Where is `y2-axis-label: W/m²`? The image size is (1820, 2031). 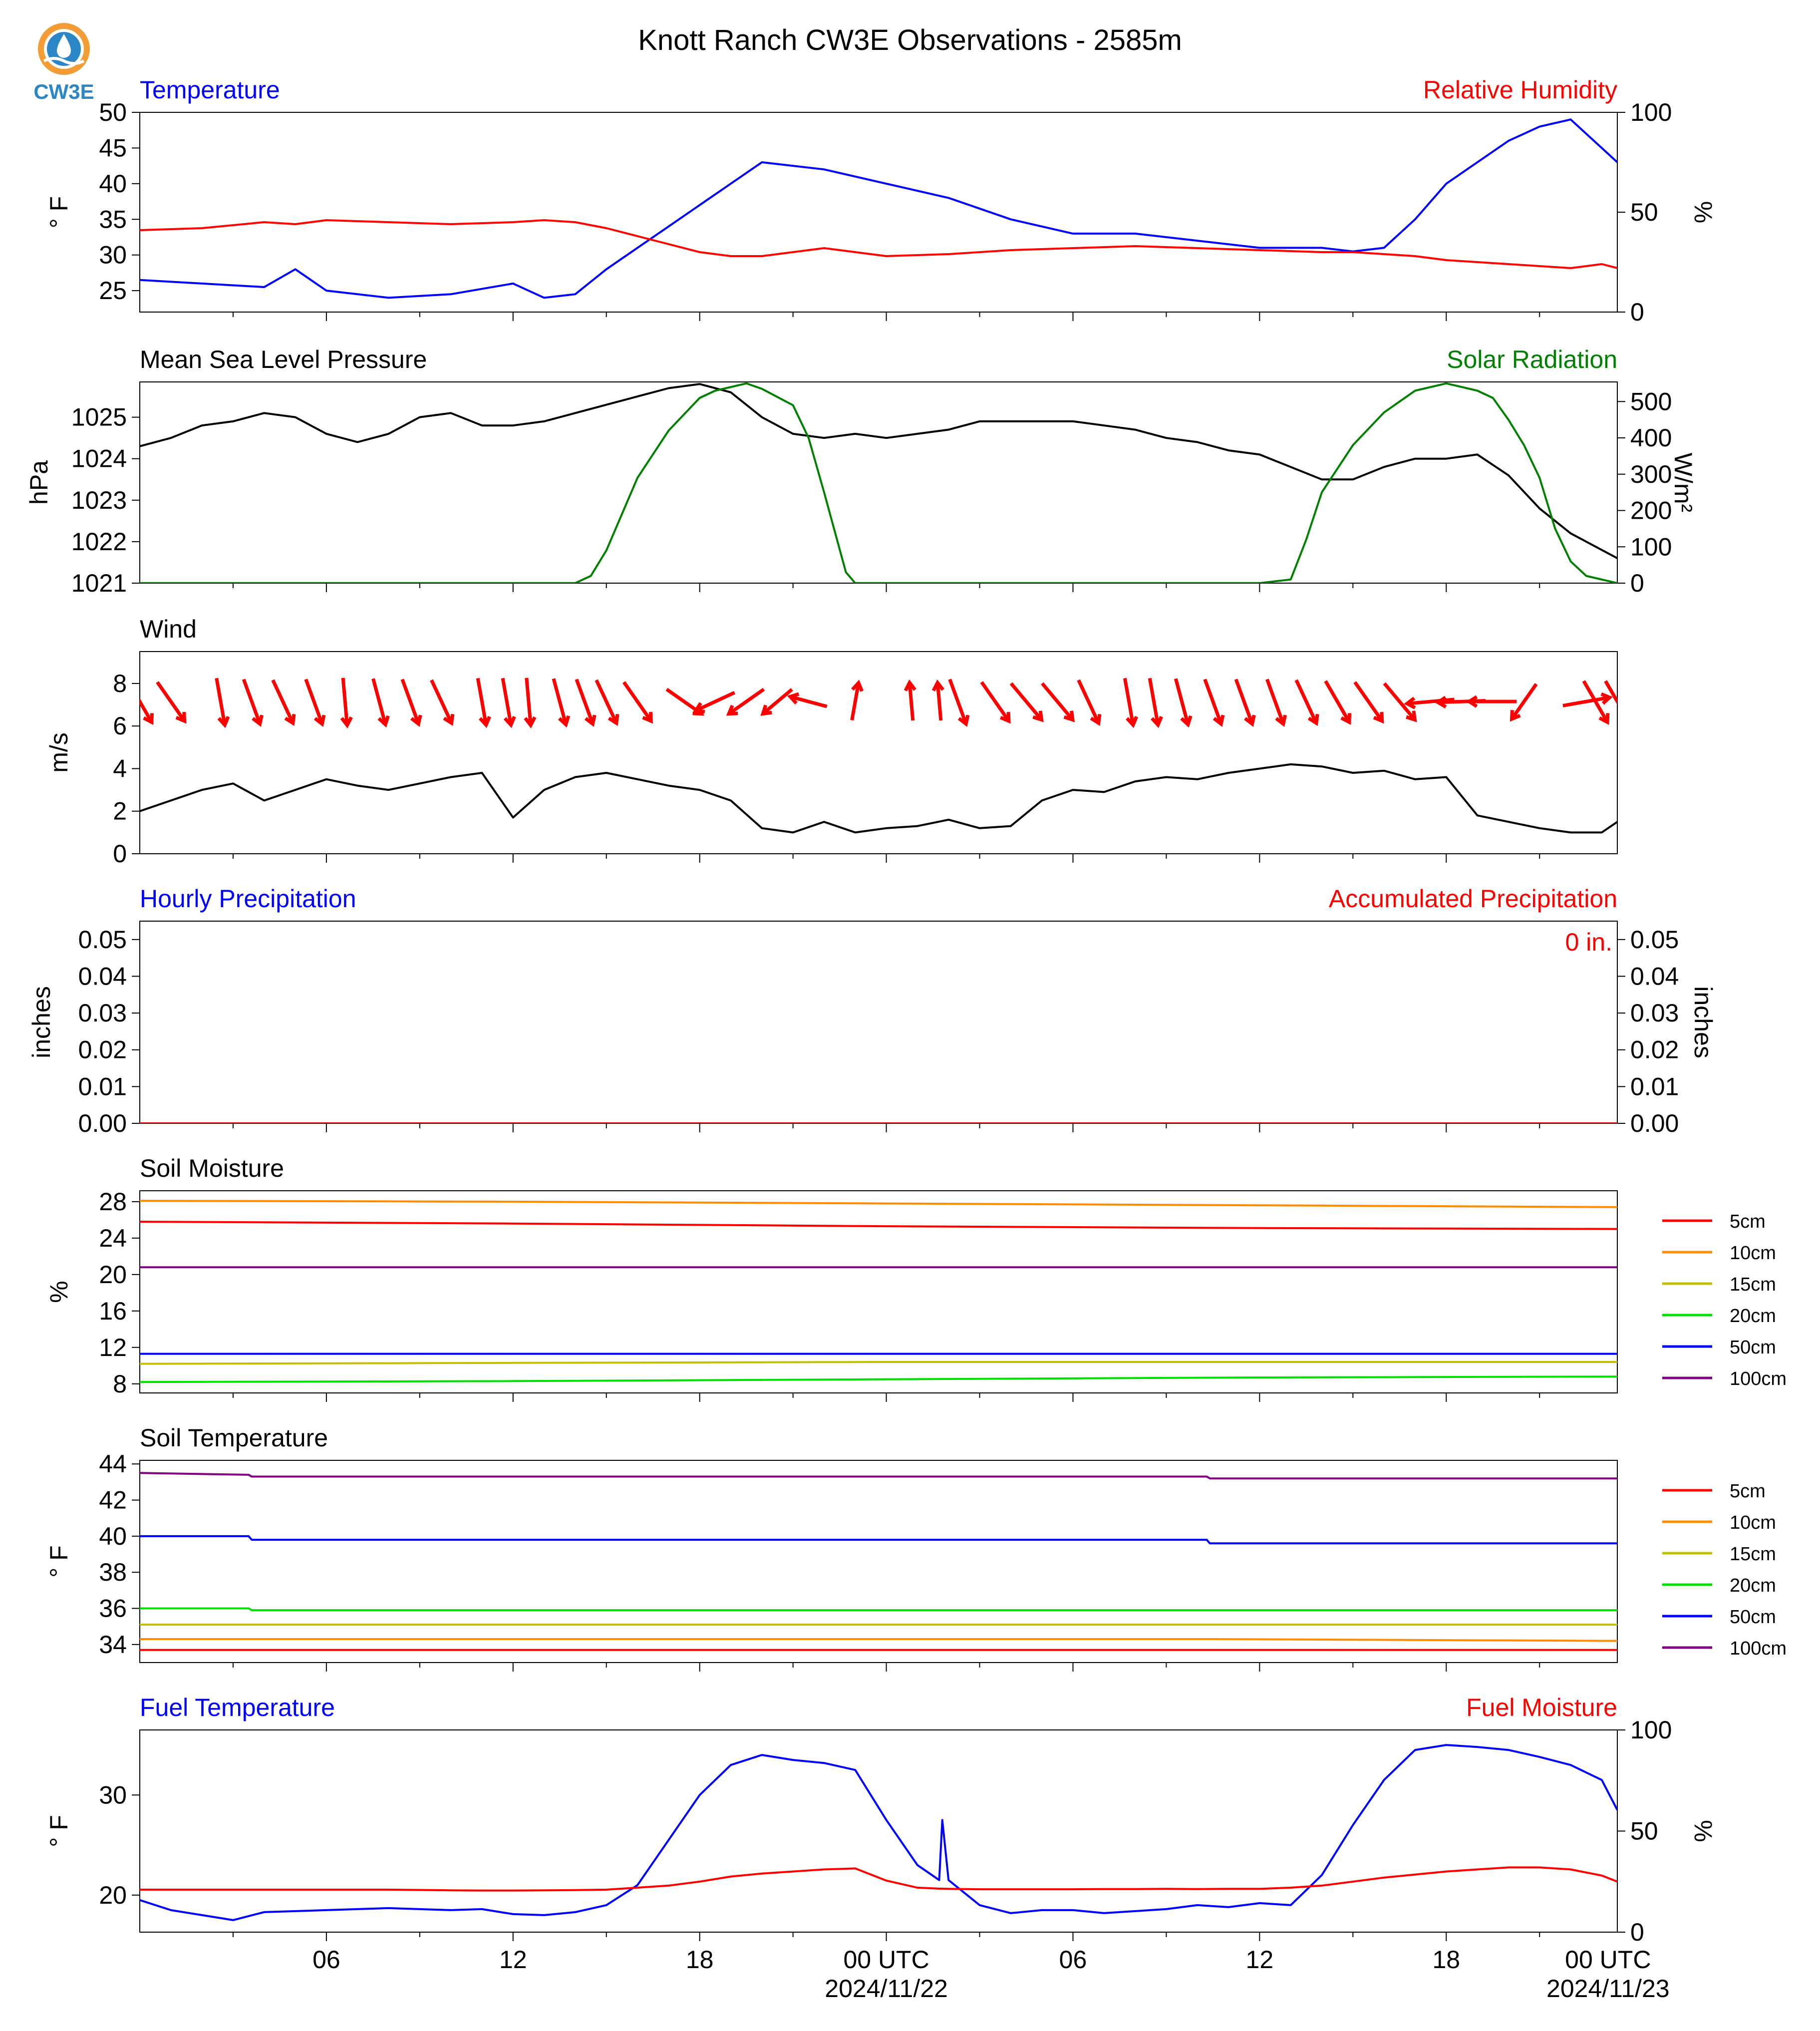
y2-axis-label: W/m² is located at coordinates (1683, 483).